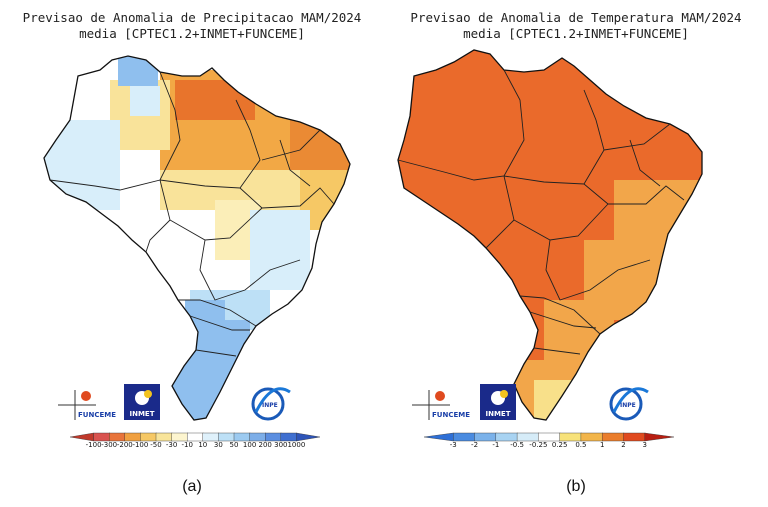 The image size is (768, 507). Describe the element at coordinates (280, 250) in the screenshot. I see `wet-light-region-southeast` at that location.